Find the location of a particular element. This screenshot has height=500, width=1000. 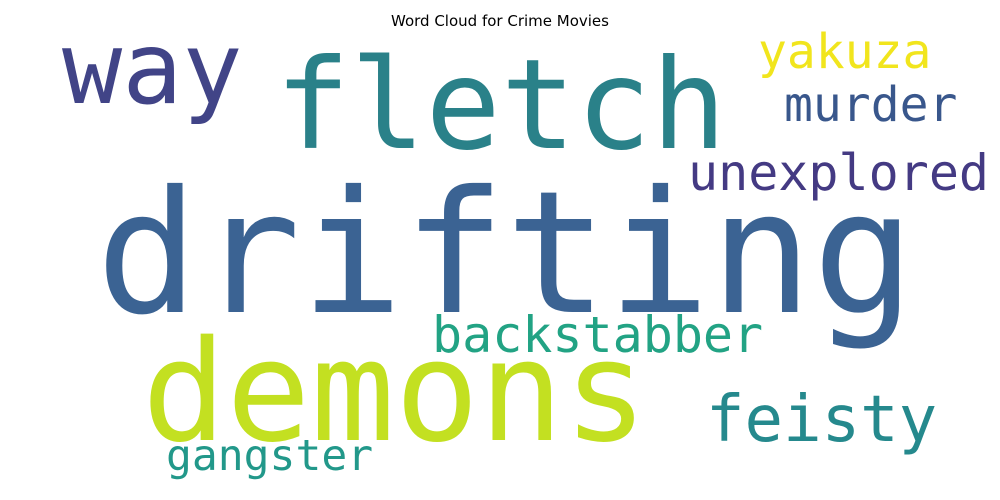

cloud-word-way: way is located at coordinates (152, 68).